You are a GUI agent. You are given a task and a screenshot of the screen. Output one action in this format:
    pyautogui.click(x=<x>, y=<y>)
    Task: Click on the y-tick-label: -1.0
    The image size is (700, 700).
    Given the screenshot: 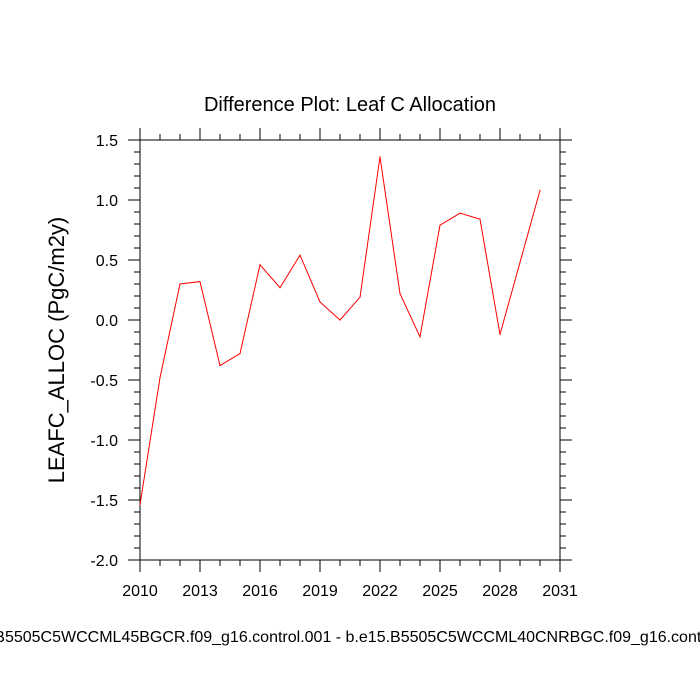 What is the action you would take?
    pyautogui.click(x=104, y=441)
    